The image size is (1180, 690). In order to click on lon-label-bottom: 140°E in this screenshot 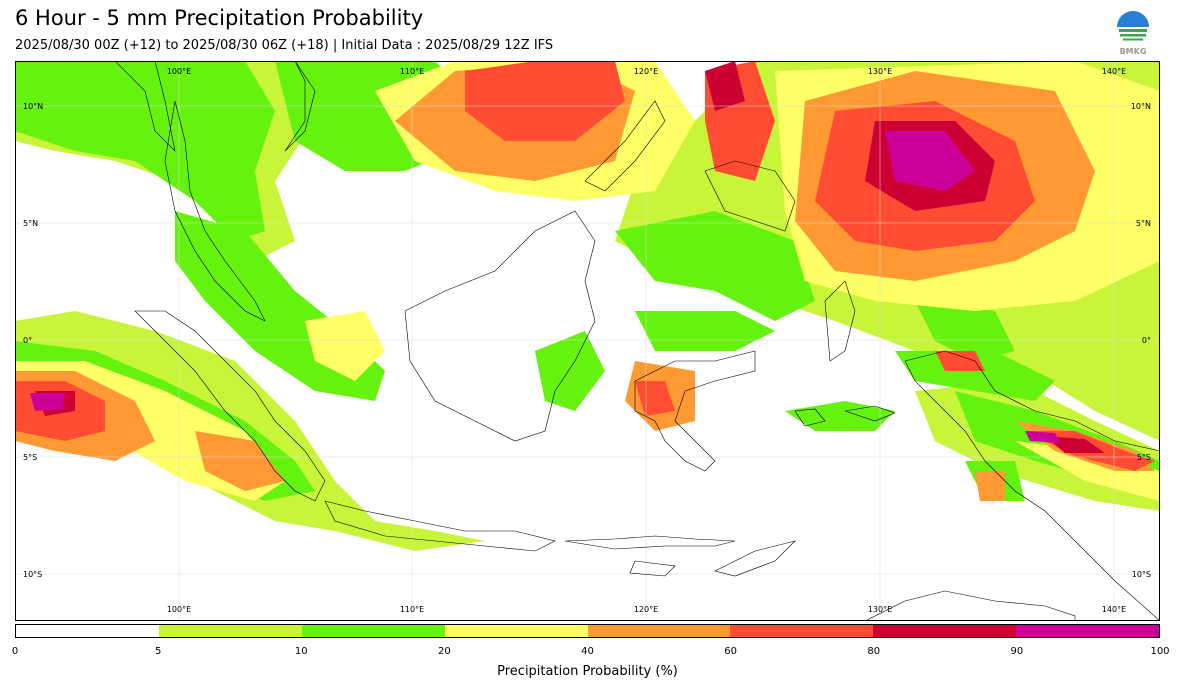, I will do `click(1114, 609)`.